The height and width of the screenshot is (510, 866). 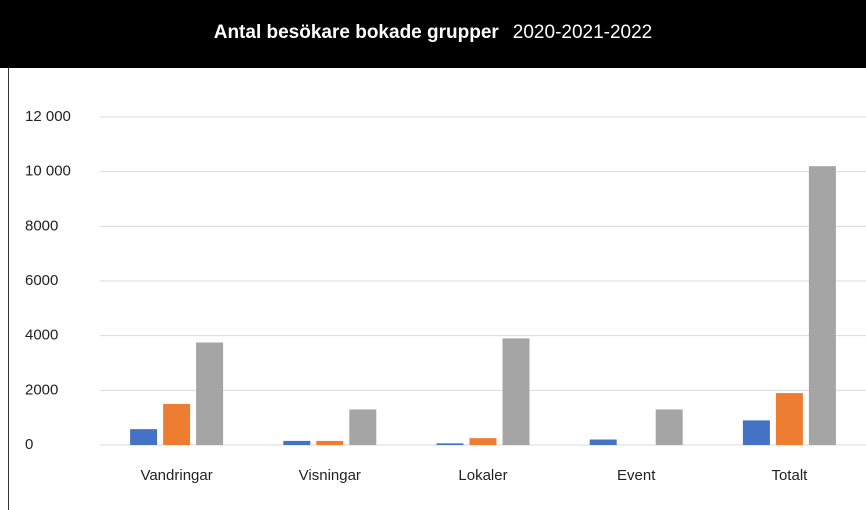 What do you see at coordinates (357, 32) in the screenshot?
I see `chart-title: Antal besökare bokade grupper` at bounding box center [357, 32].